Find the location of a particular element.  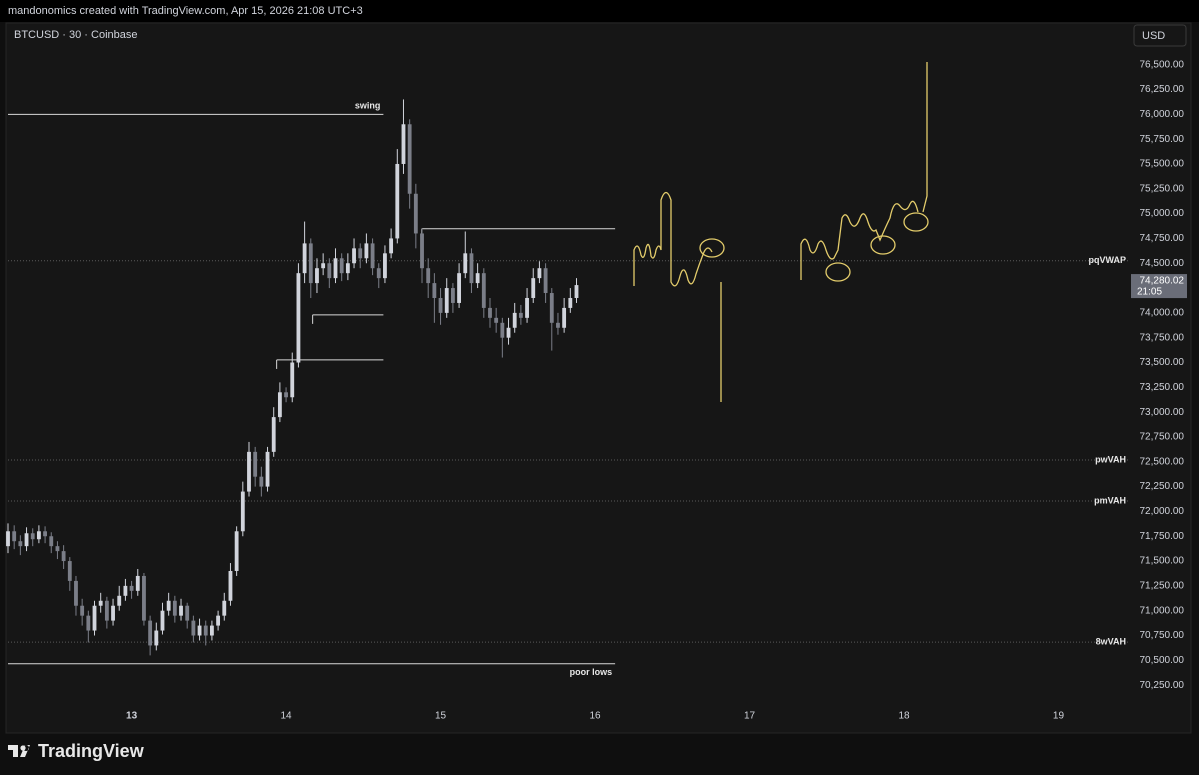

hand-drawings is located at coordinates (781, 232).